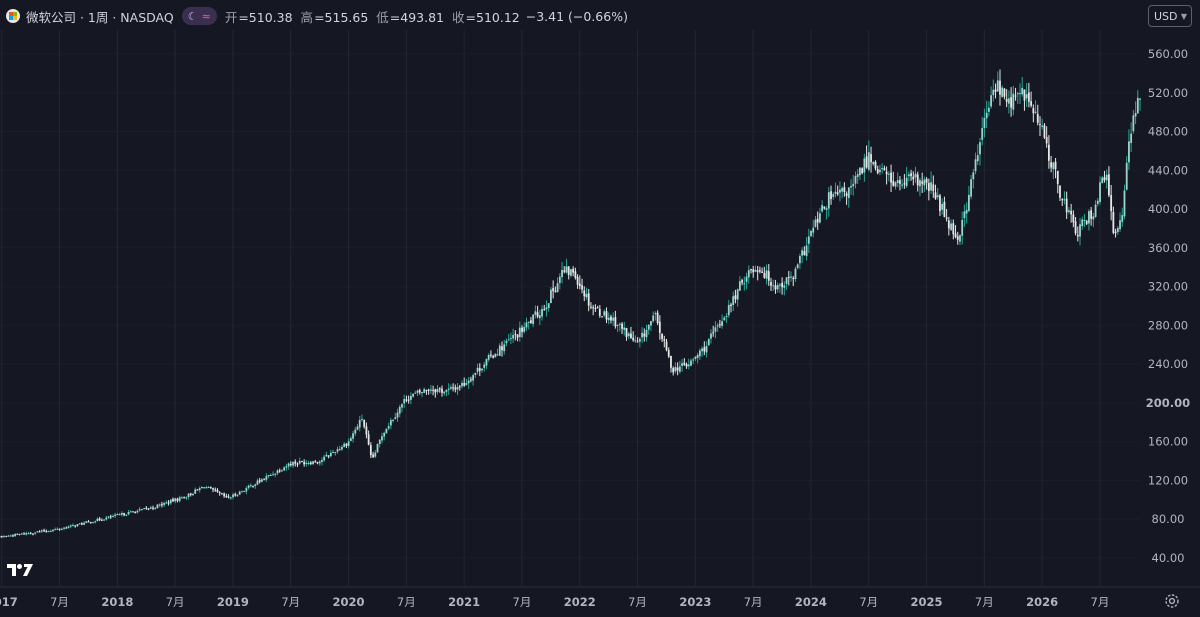 The image size is (1200, 617). I want to click on y-tick-label: 440.00, so click(1168, 170).